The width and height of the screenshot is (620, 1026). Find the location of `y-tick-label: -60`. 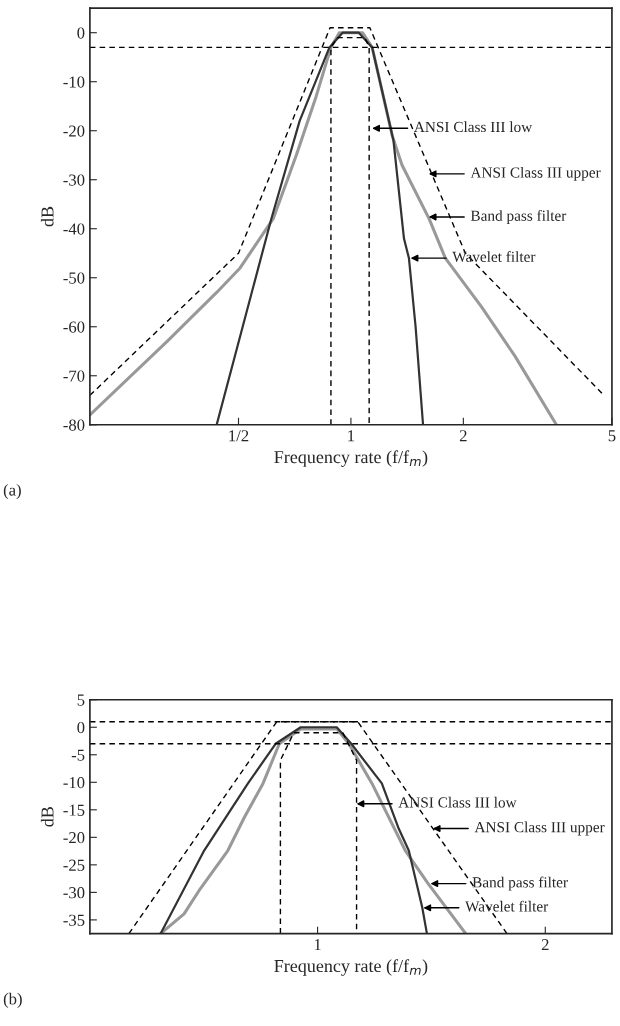

y-tick-label: -60 is located at coordinates (74, 327).